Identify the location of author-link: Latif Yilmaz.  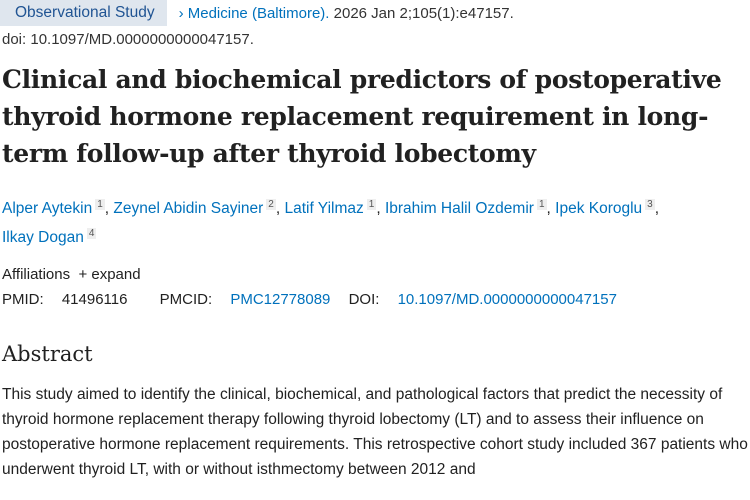
(324, 209).